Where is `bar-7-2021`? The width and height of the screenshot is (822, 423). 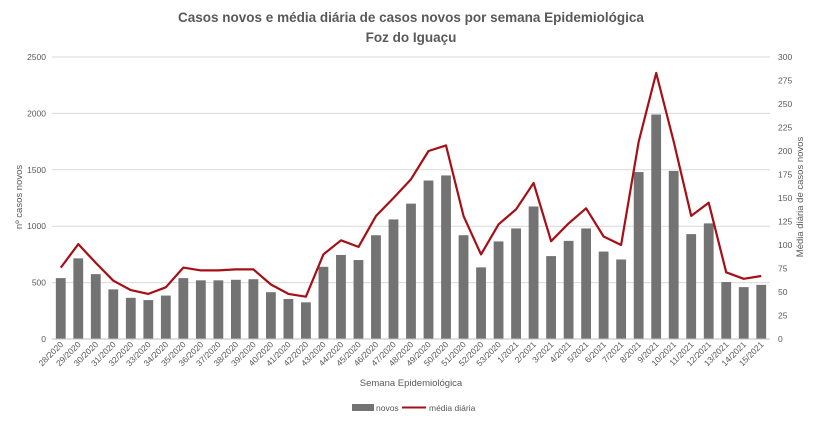
bar-7-2021 is located at coordinates (621, 299).